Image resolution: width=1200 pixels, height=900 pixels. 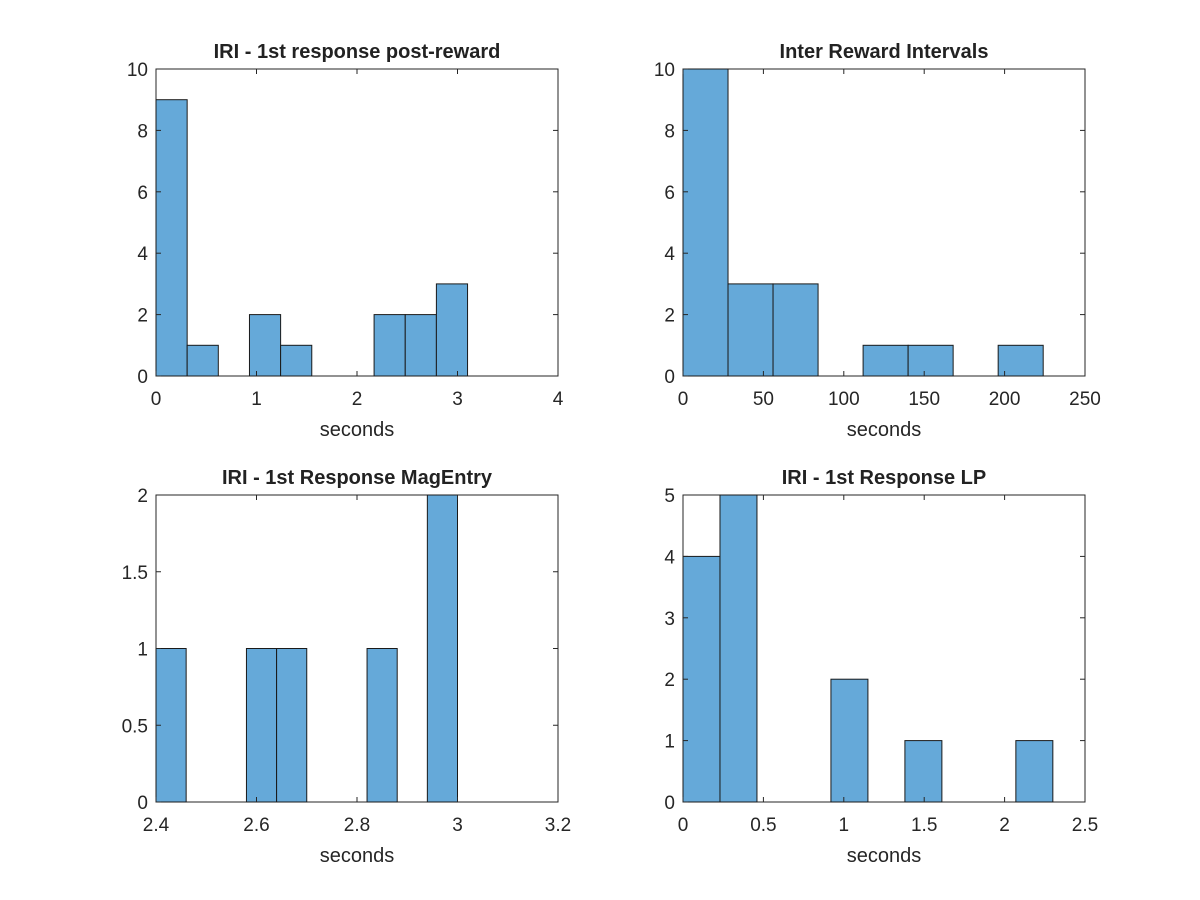 What do you see at coordinates (256, 825) in the screenshot?
I see `x-tick-label: 2.6` at bounding box center [256, 825].